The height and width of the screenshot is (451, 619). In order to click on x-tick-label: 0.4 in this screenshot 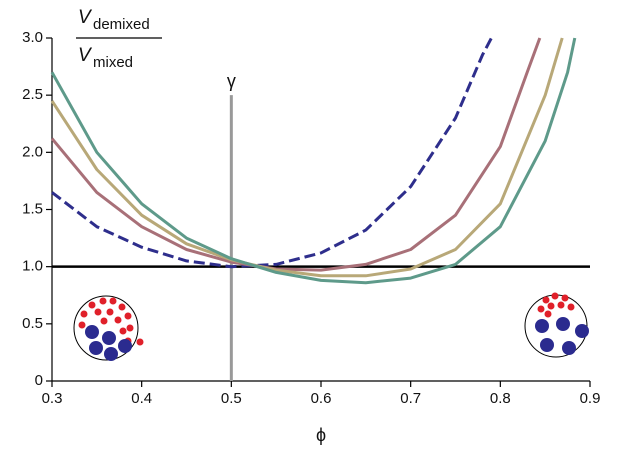, I will do `click(141, 398)`.